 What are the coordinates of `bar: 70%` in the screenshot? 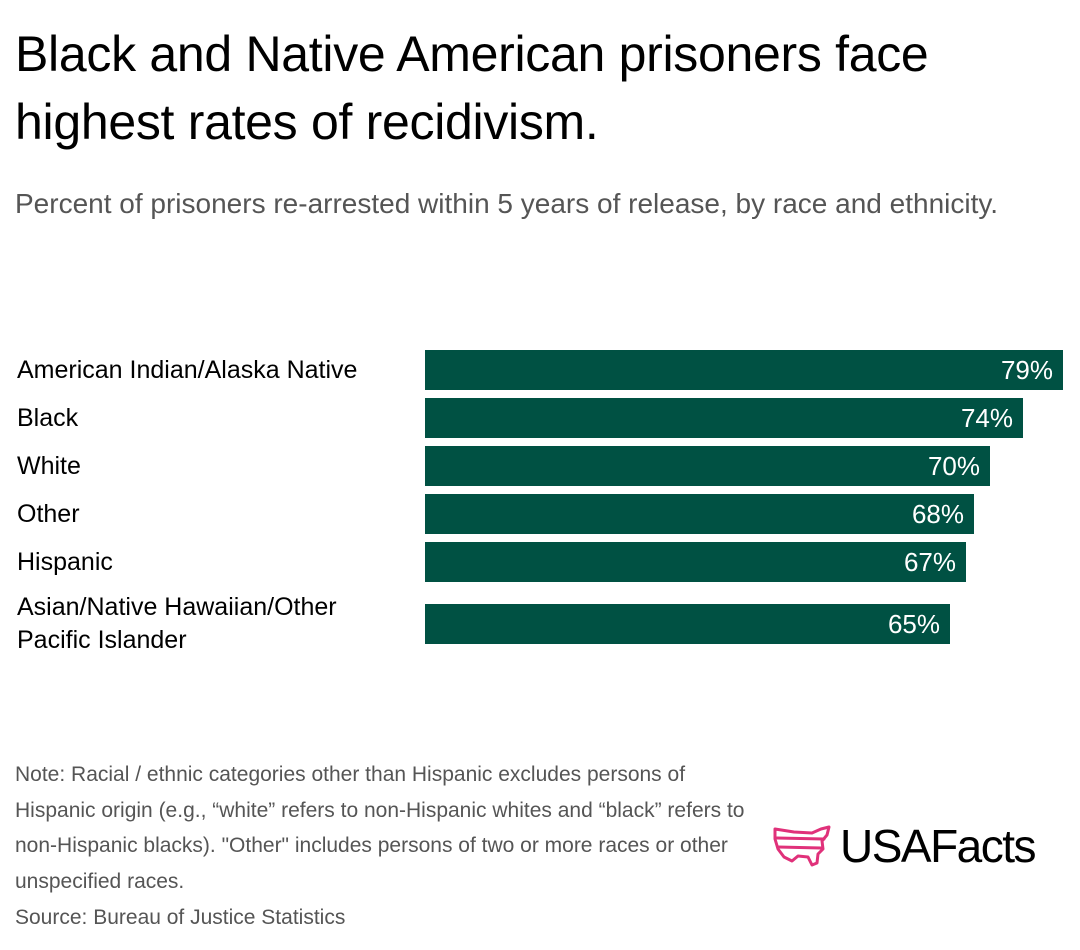 It's located at (707, 466).